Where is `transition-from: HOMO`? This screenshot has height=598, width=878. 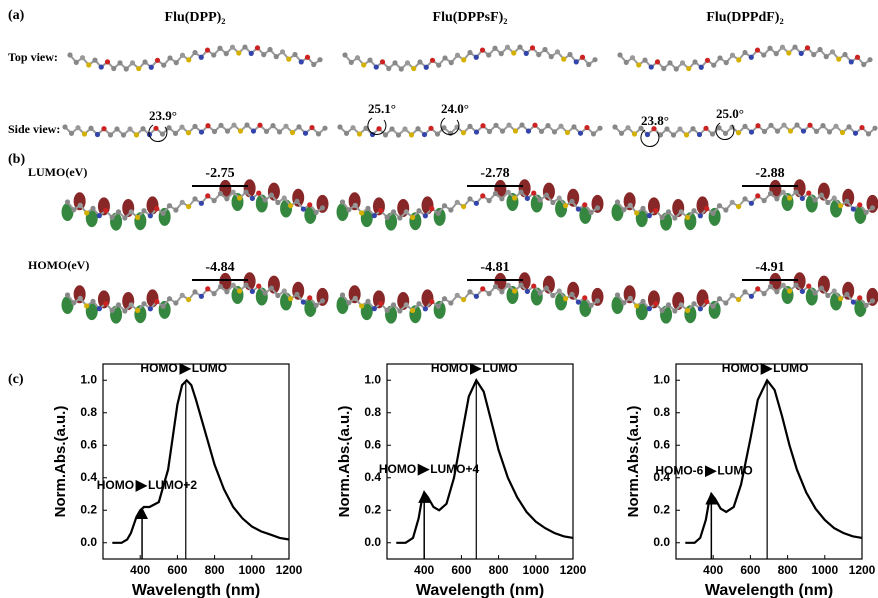
transition-from: HOMO is located at coordinates (115, 485).